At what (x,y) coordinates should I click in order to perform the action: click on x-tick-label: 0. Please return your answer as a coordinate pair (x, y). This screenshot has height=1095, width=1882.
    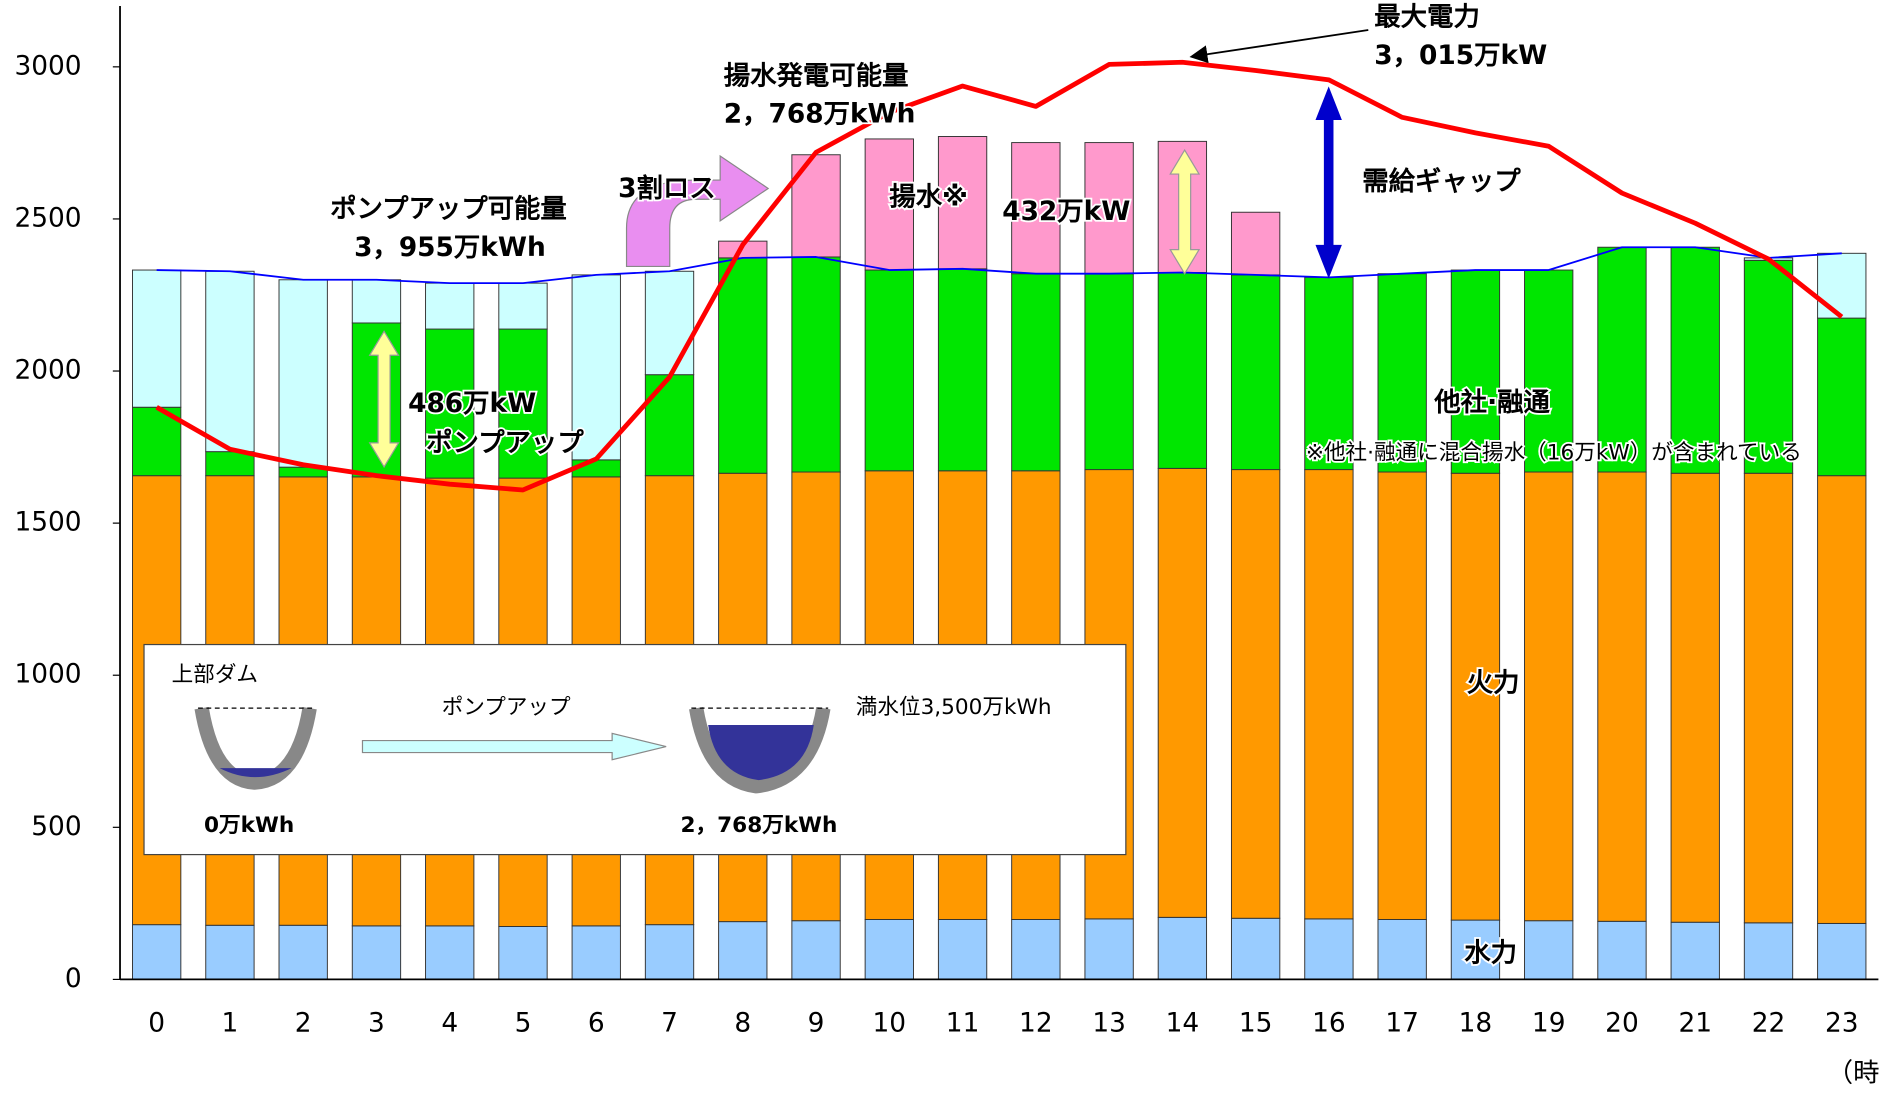
    Looking at the image, I should click on (156, 1022).